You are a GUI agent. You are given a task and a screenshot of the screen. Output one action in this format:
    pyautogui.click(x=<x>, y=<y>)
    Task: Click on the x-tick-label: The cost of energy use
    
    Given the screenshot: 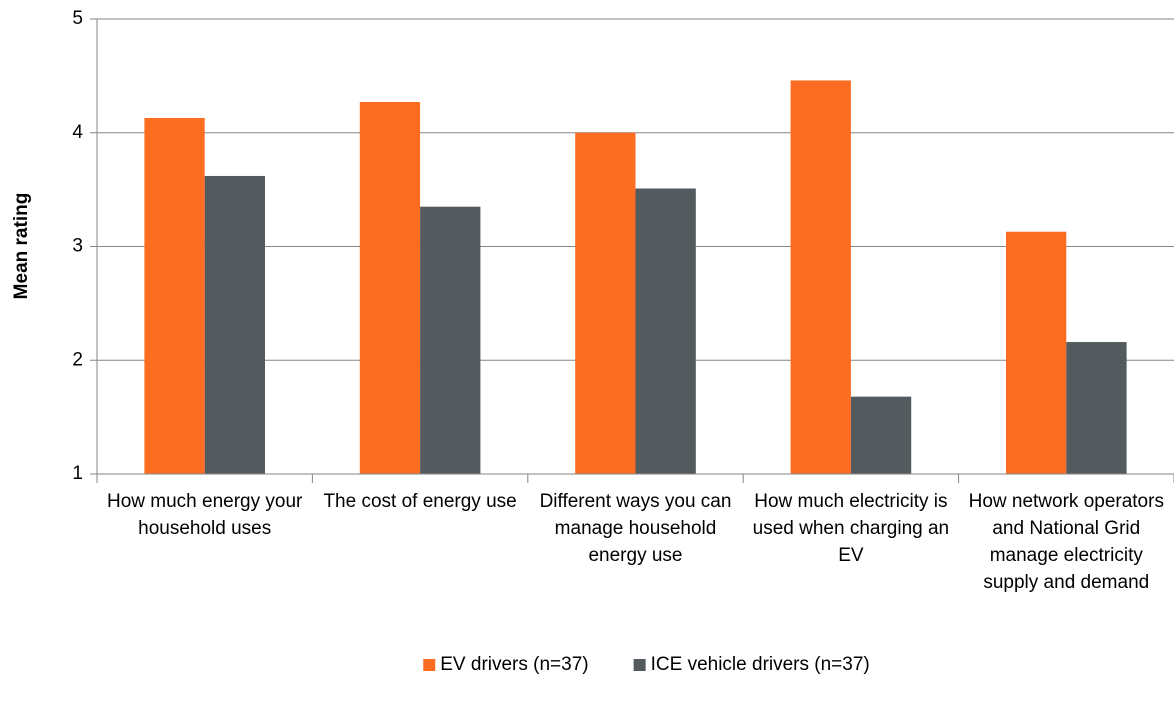 What is the action you would take?
    pyautogui.click(x=420, y=501)
    